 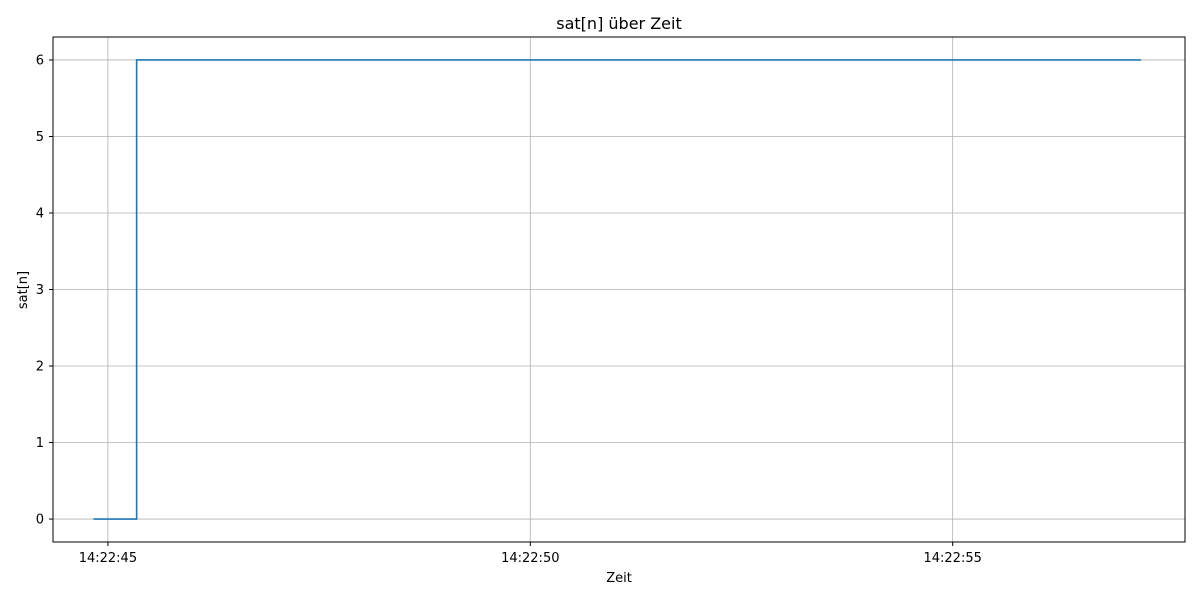 What do you see at coordinates (40, 60) in the screenshot?
I see `y-tick-label: 6` at bounding box center [40, 60].